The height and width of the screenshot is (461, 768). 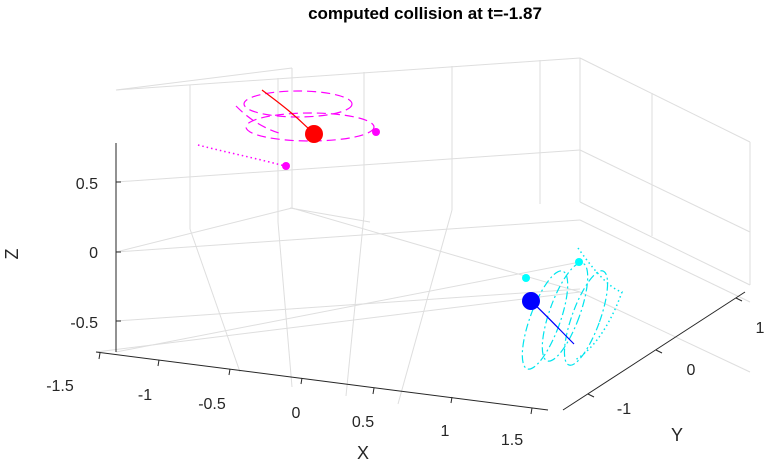 I want to click on x-tick-label-4: 0.5, so click(x=363, y=422).